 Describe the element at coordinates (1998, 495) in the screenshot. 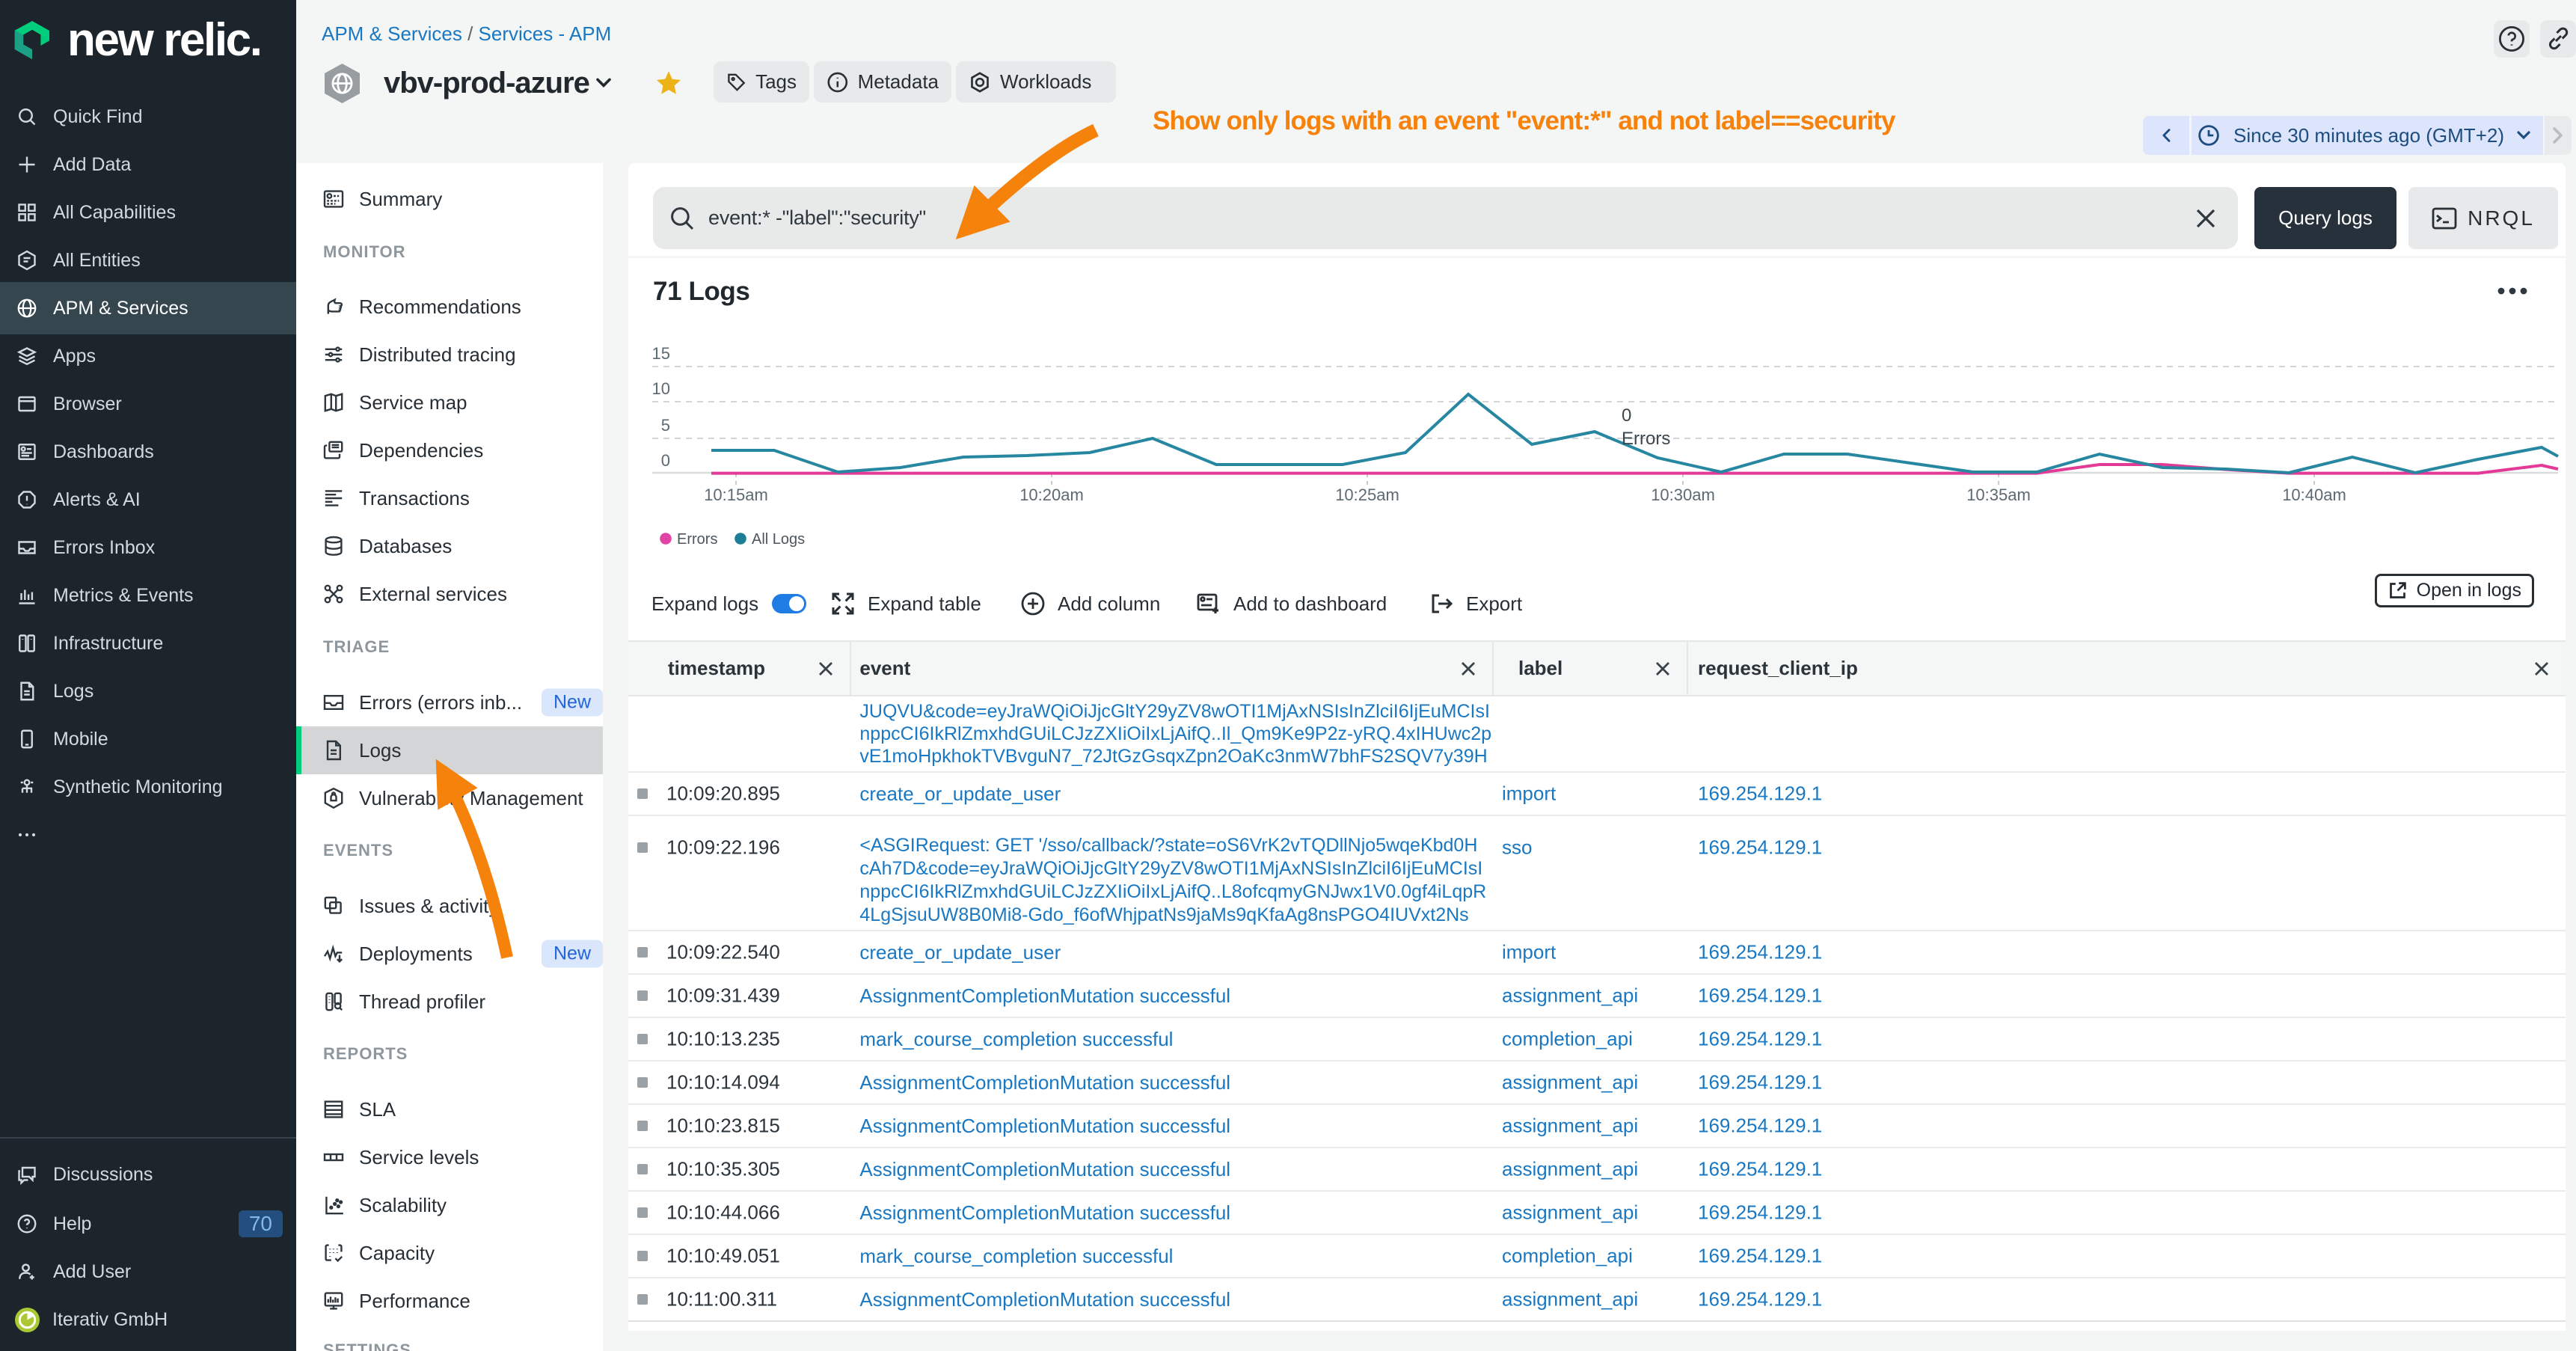

I see `svg-text: 10:35am` at that location.